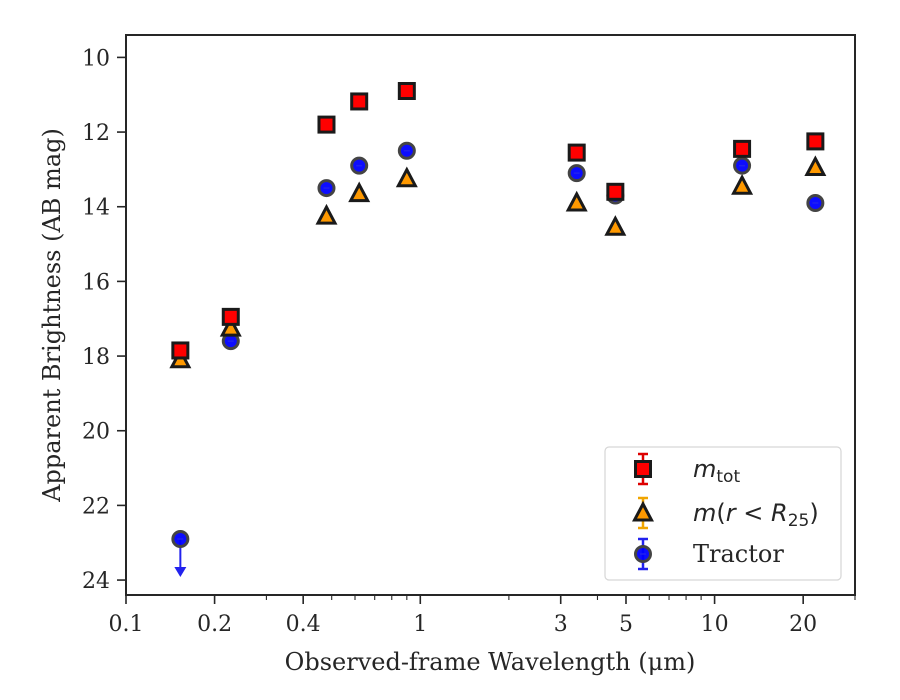  What do you see at coordinates (96, 133) in the screenshot?
I see `y-tick-label: 12` at bounding box center [96, 133].